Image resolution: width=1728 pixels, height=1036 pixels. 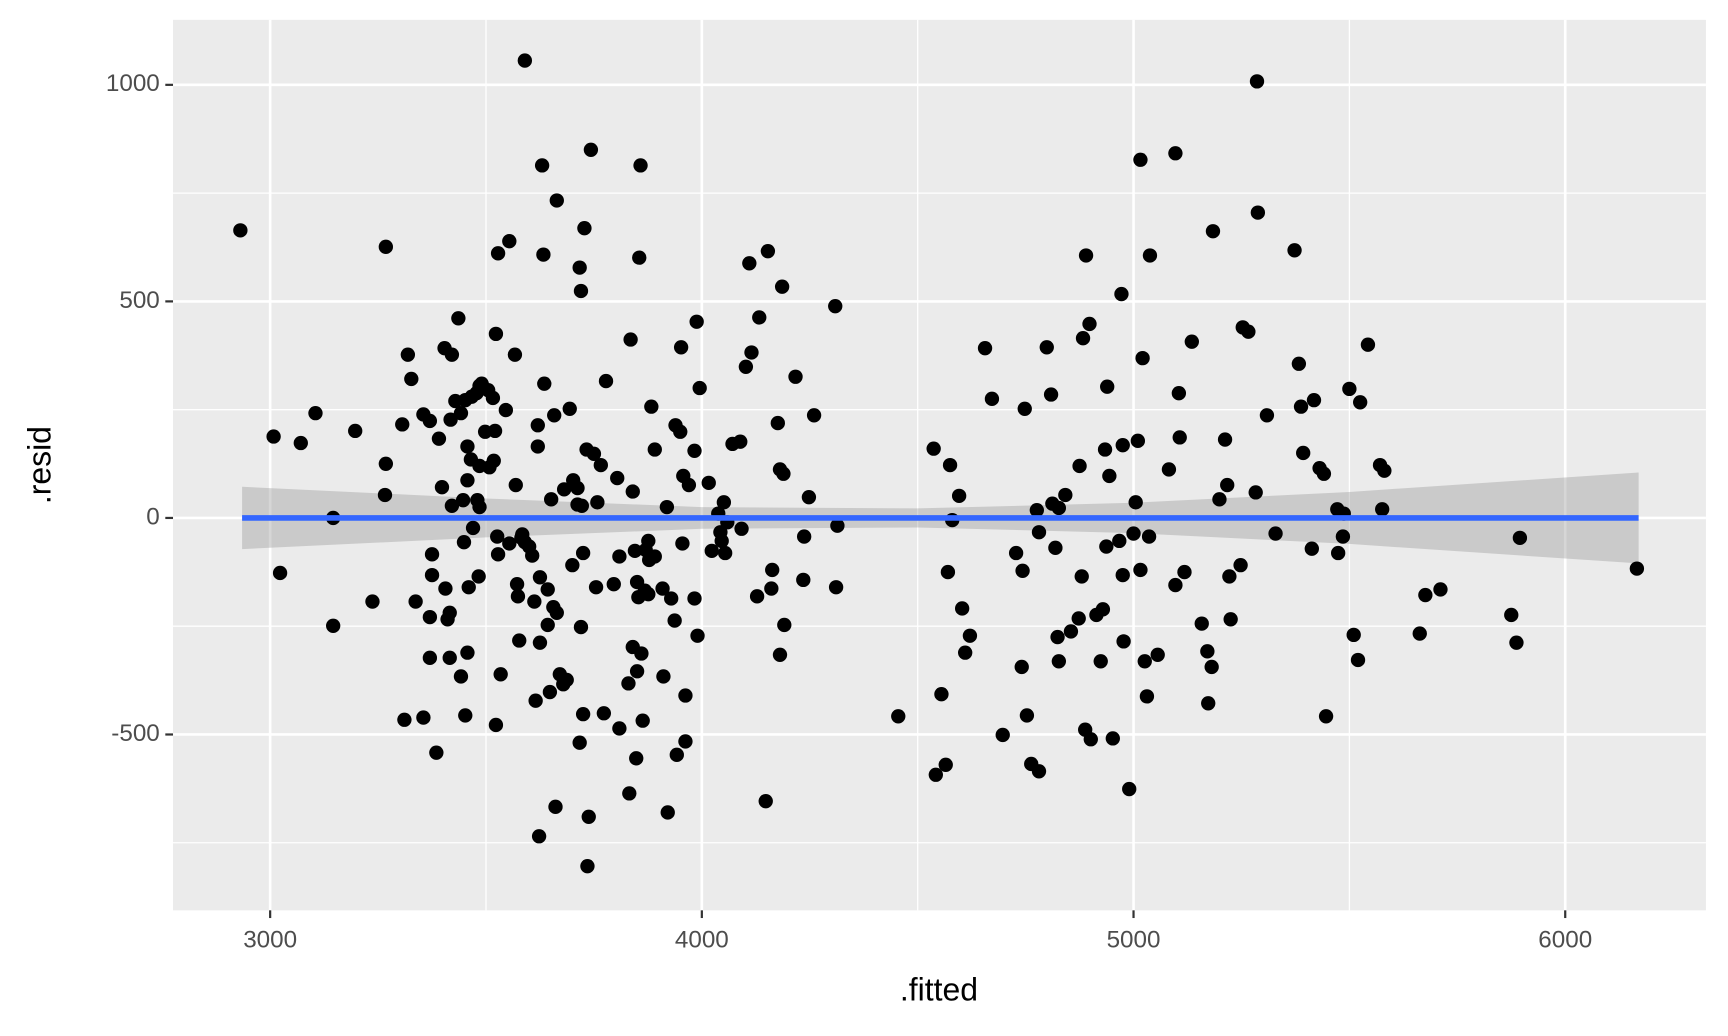 I want to click on y-axis-title: .resid, so click(x=39, y=465).